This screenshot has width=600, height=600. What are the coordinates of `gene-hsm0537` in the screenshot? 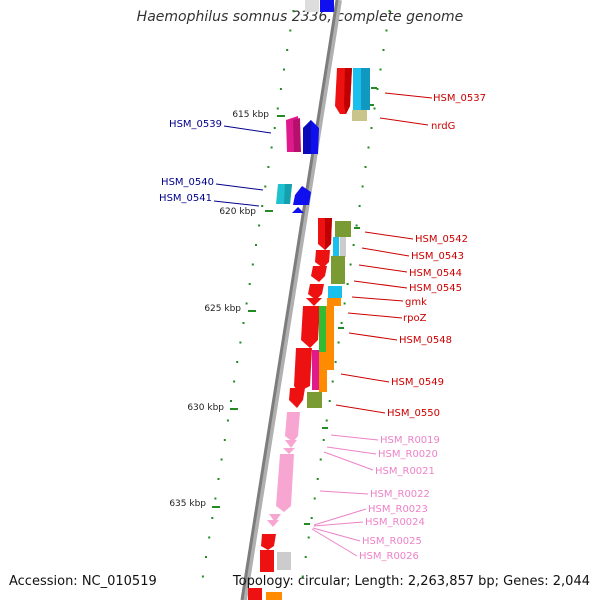 It's located at (352, 91).